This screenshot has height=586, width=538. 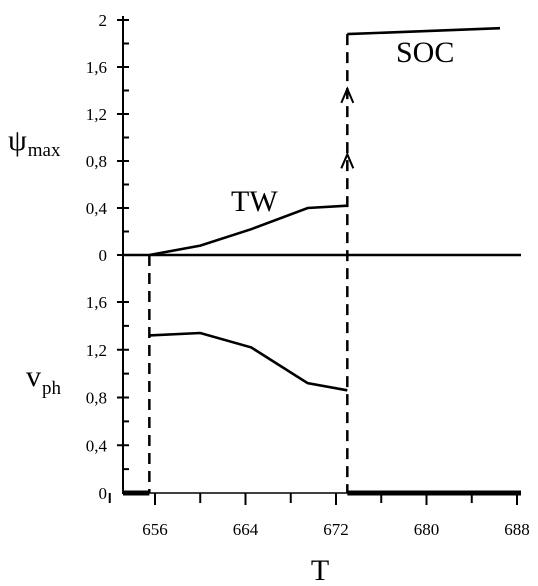 I want to click on top-y-tick-label: 0, so click(x=103, y=255).